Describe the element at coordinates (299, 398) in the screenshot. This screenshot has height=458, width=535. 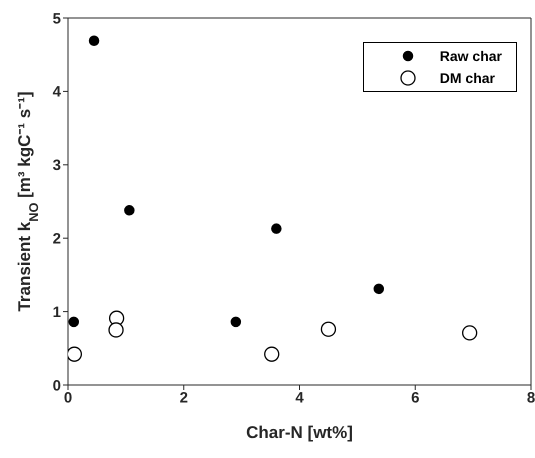
I see `x-tick-label: 4` at that location.